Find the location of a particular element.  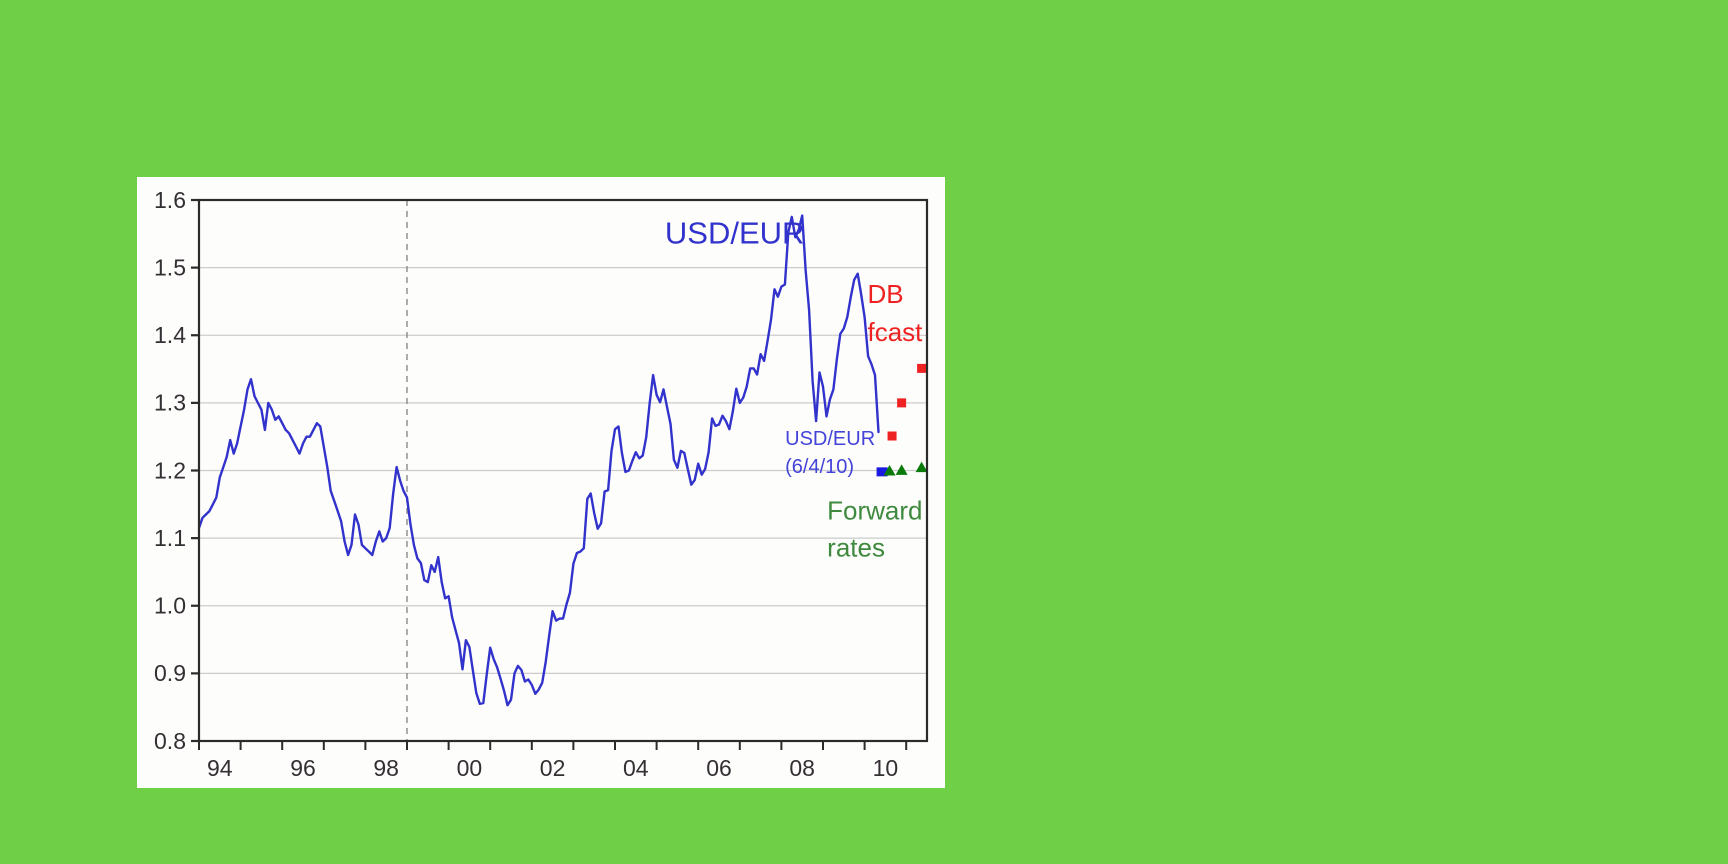

spot-label: (6/4/10) is located at coordinates (819, 467).